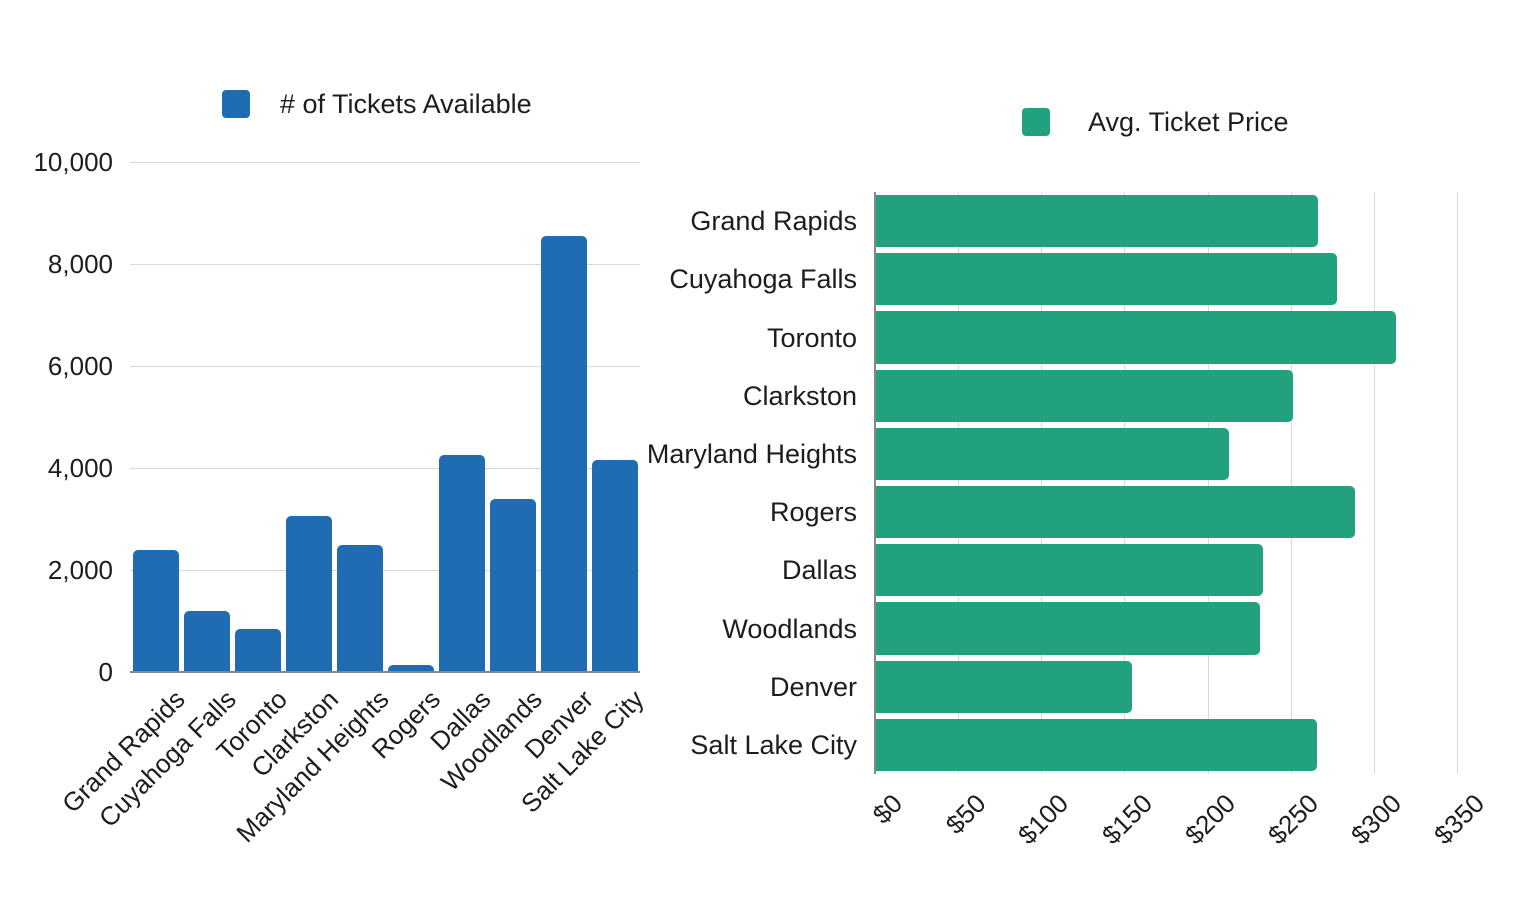 The height and width of the screenshot is (922, 1536). I want to click on x-axis-tick-label-4: $200, so click(1209, 819).